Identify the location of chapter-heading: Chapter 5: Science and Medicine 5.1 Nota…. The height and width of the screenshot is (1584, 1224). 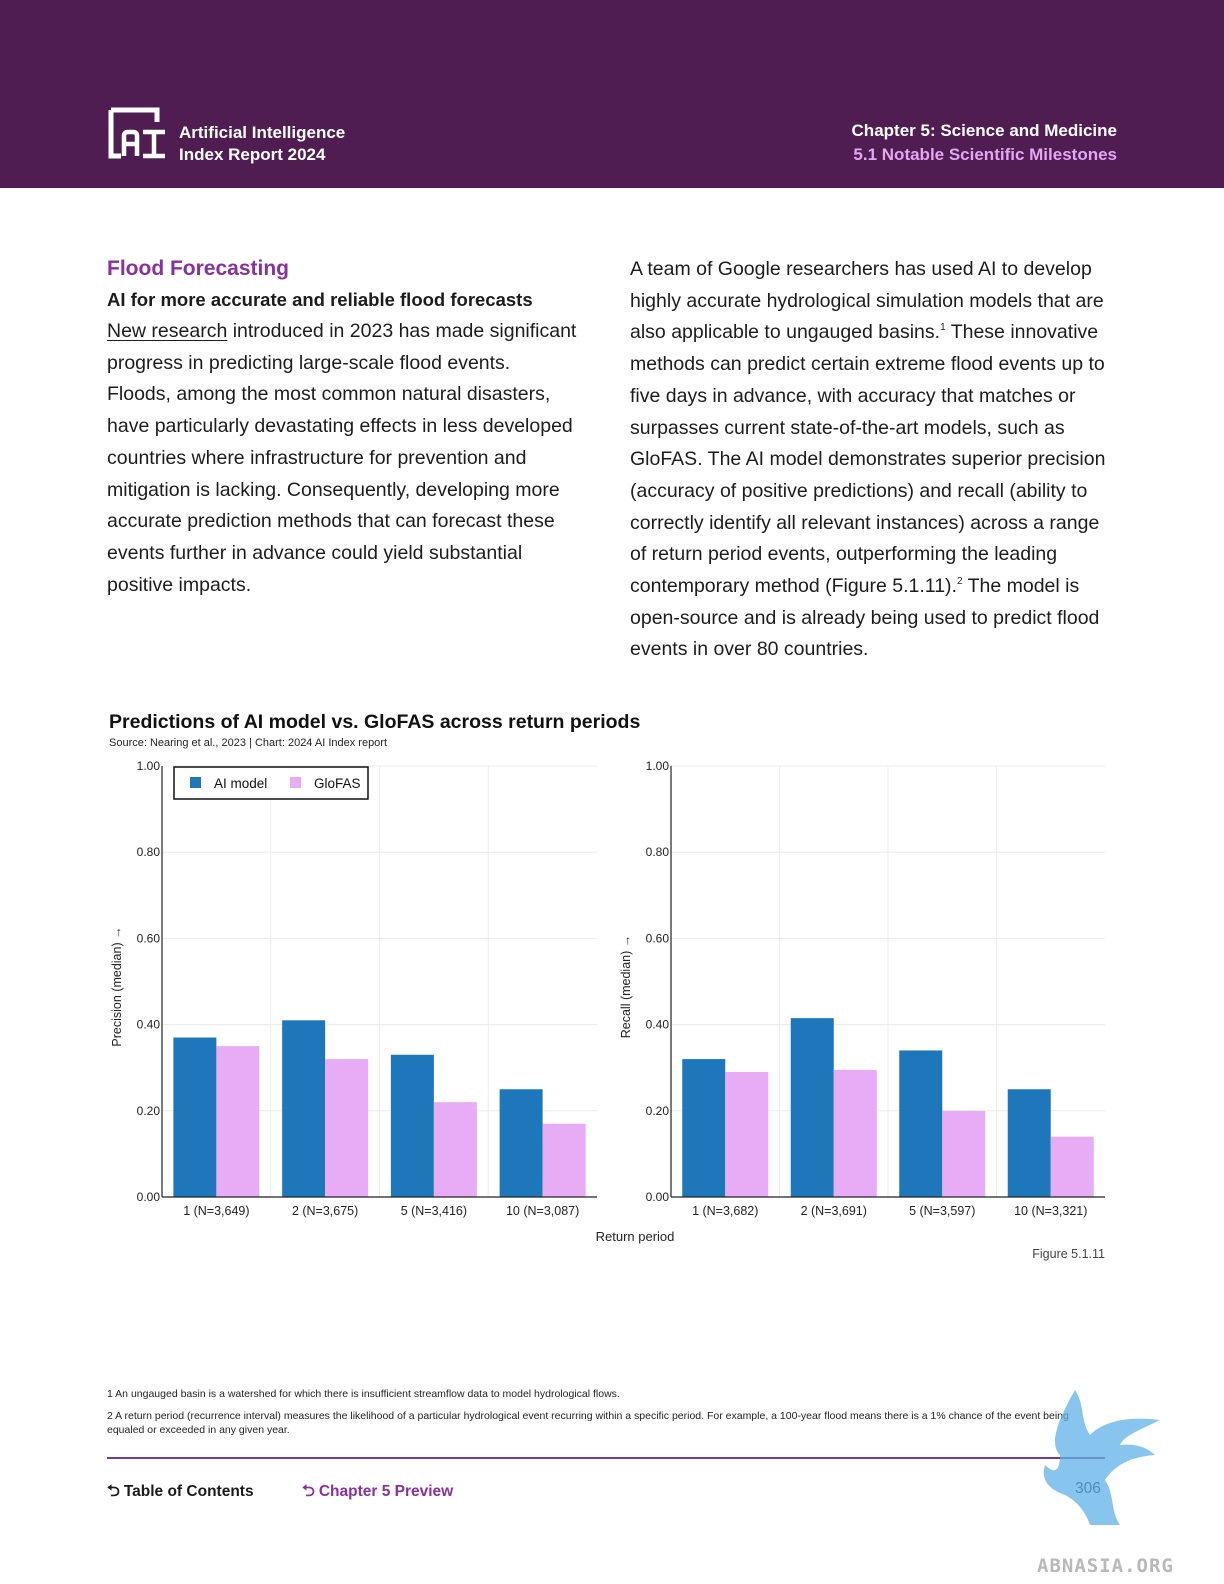
(984, 143).